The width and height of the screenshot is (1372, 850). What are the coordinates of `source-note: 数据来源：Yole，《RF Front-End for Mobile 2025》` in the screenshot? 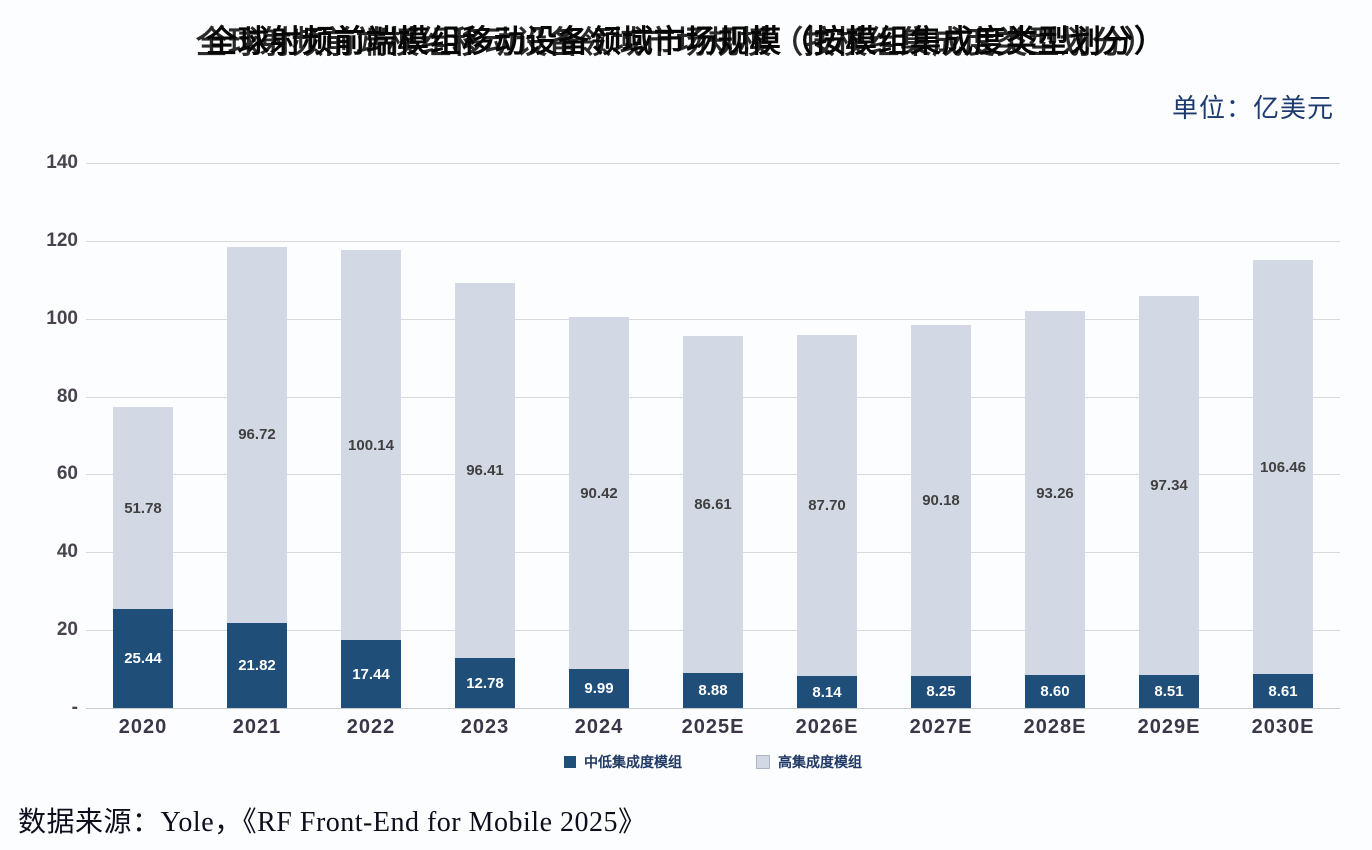 It's located at (332, 822).